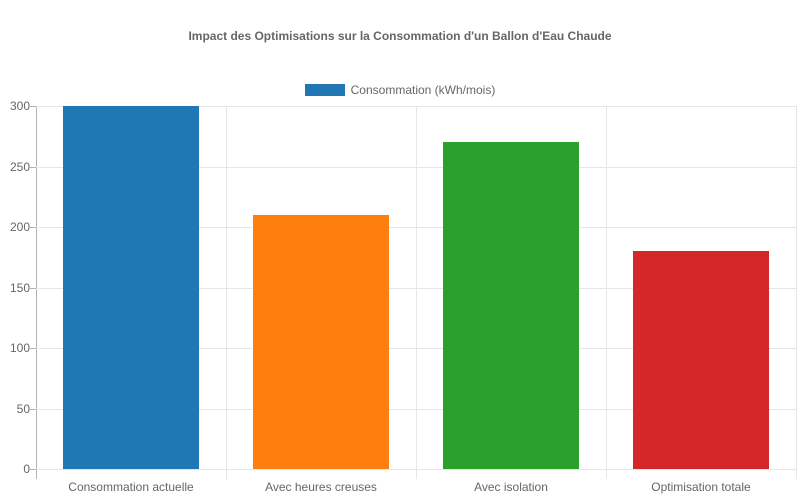 The width and height of the screenshot is (800, 500). What do you see at coordinates (36, 292) in the screenshot?
I see `y-axis-line` at bounding box center [36, 292].